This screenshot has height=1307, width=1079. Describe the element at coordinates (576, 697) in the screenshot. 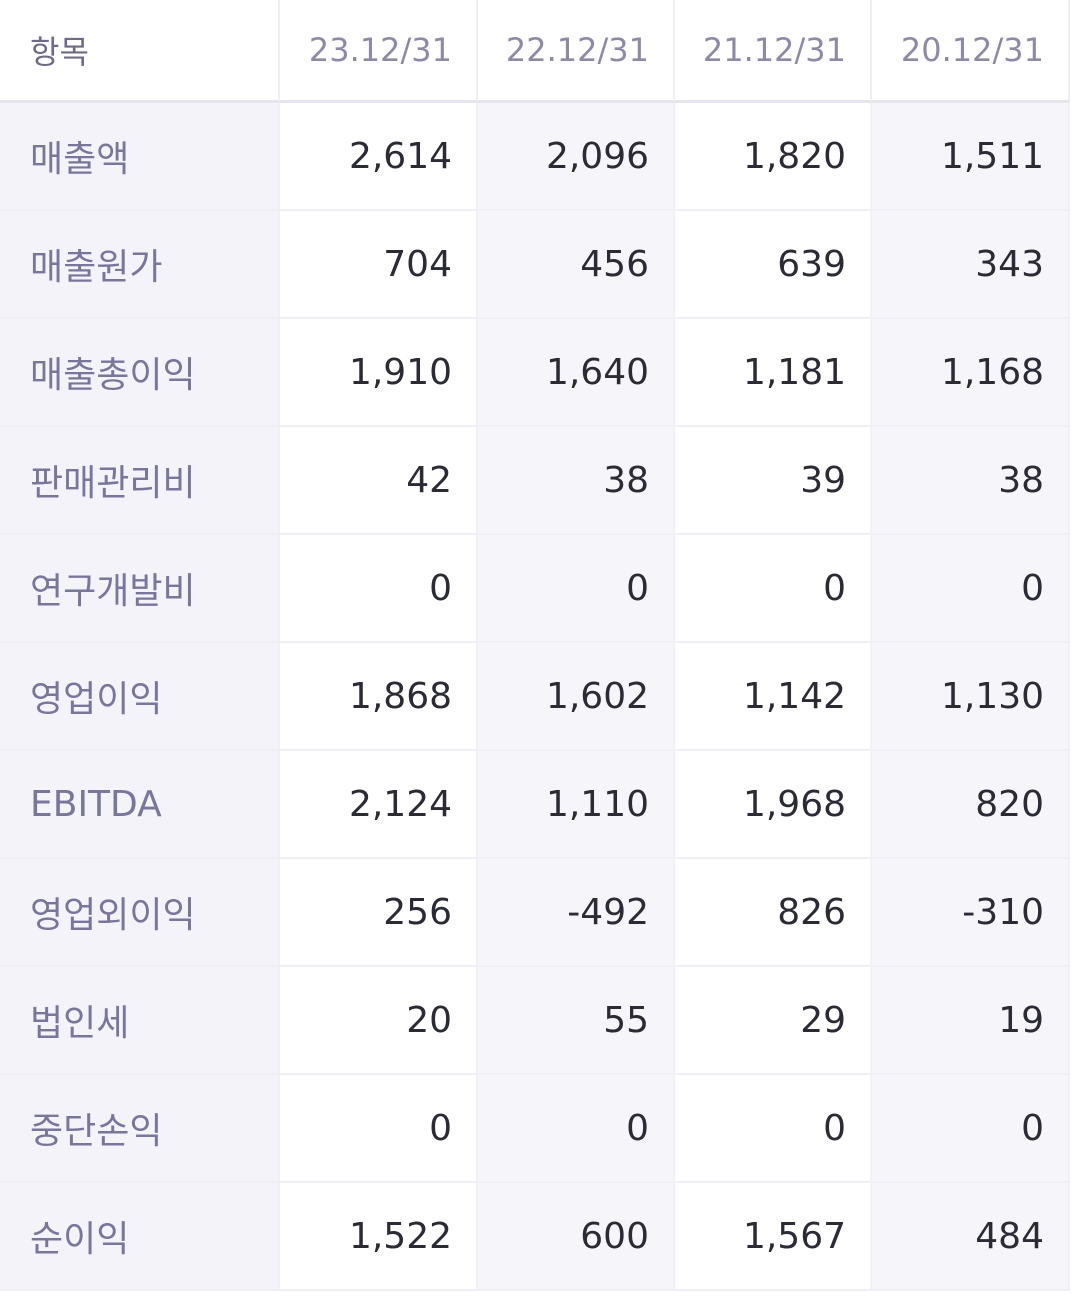

I see `table-cell-value: 1,602` at that location.